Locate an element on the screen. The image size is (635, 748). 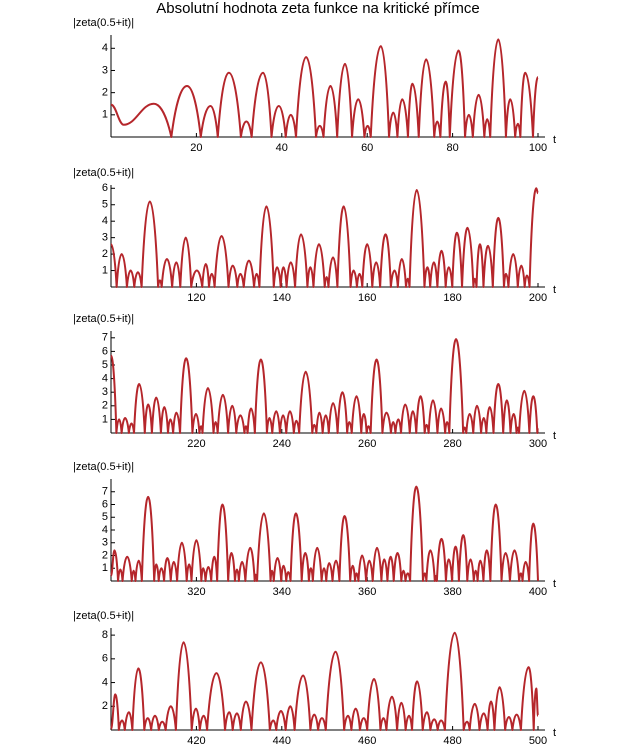
x-tick-label: 500 is located at coordinates (538, 741).